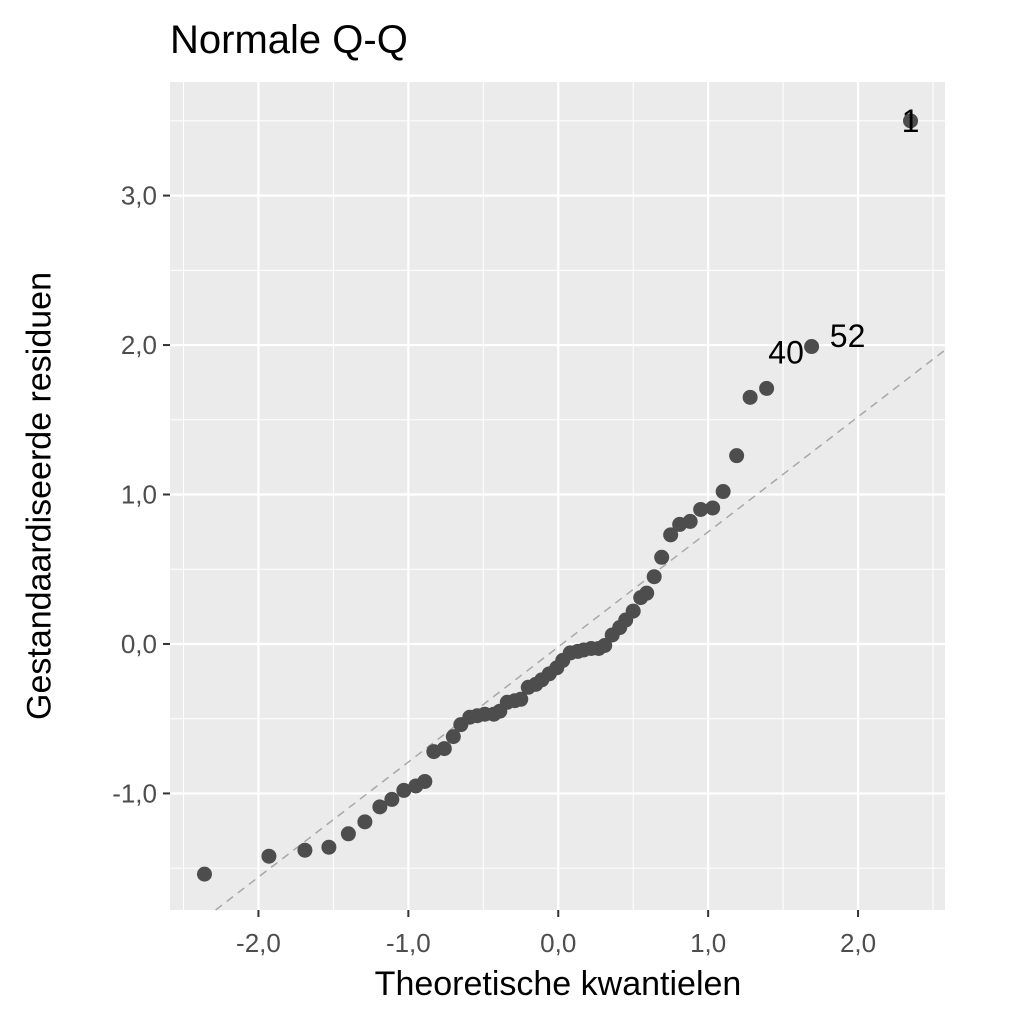  I want to click on x-tick-label: 1,0, so click(708, 943).